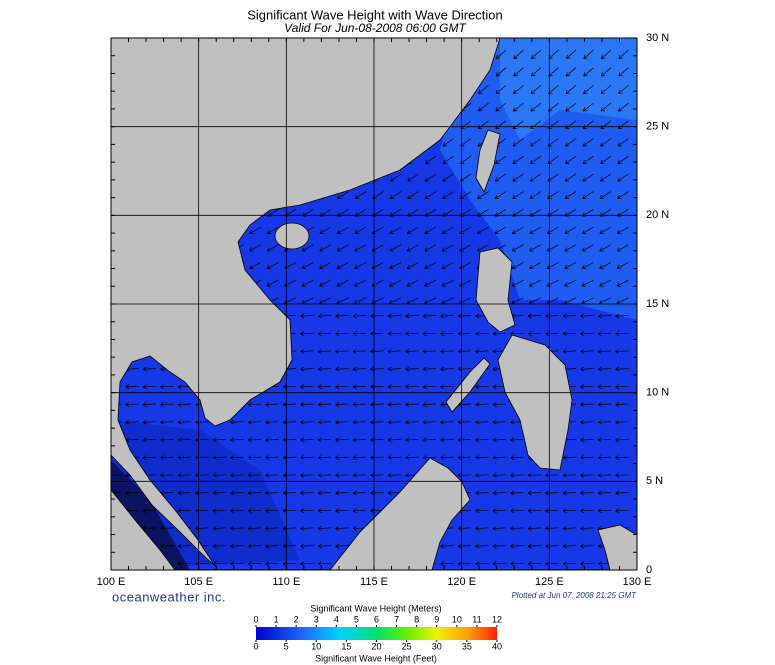 Image resolution: width=775 pixels, height=665 pixels. Describe the element at coordinates (488, 161) in the screenshot. I see `taiwan` at that location.